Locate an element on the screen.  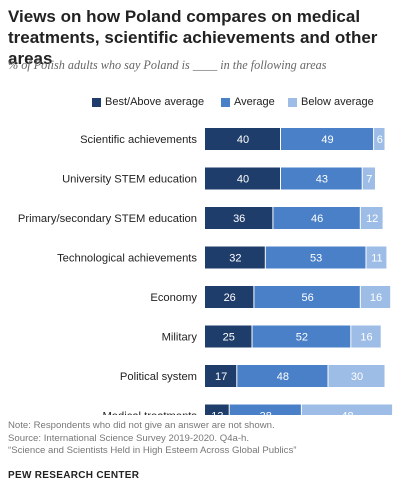
bar-average-university-stem-education is located at coordinates (321, 178).